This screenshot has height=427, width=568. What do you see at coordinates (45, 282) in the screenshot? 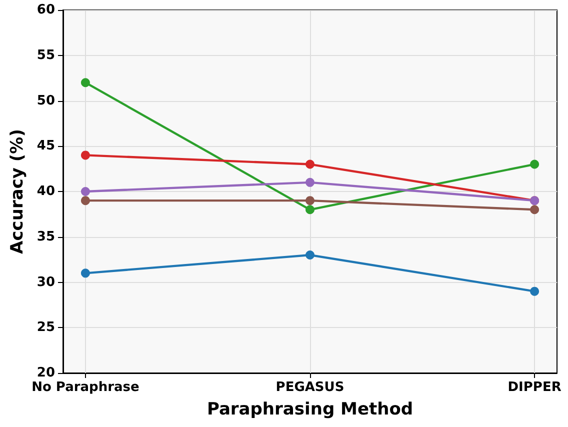
I see `y-tick-label: 30` at bounding box center [45, 282].